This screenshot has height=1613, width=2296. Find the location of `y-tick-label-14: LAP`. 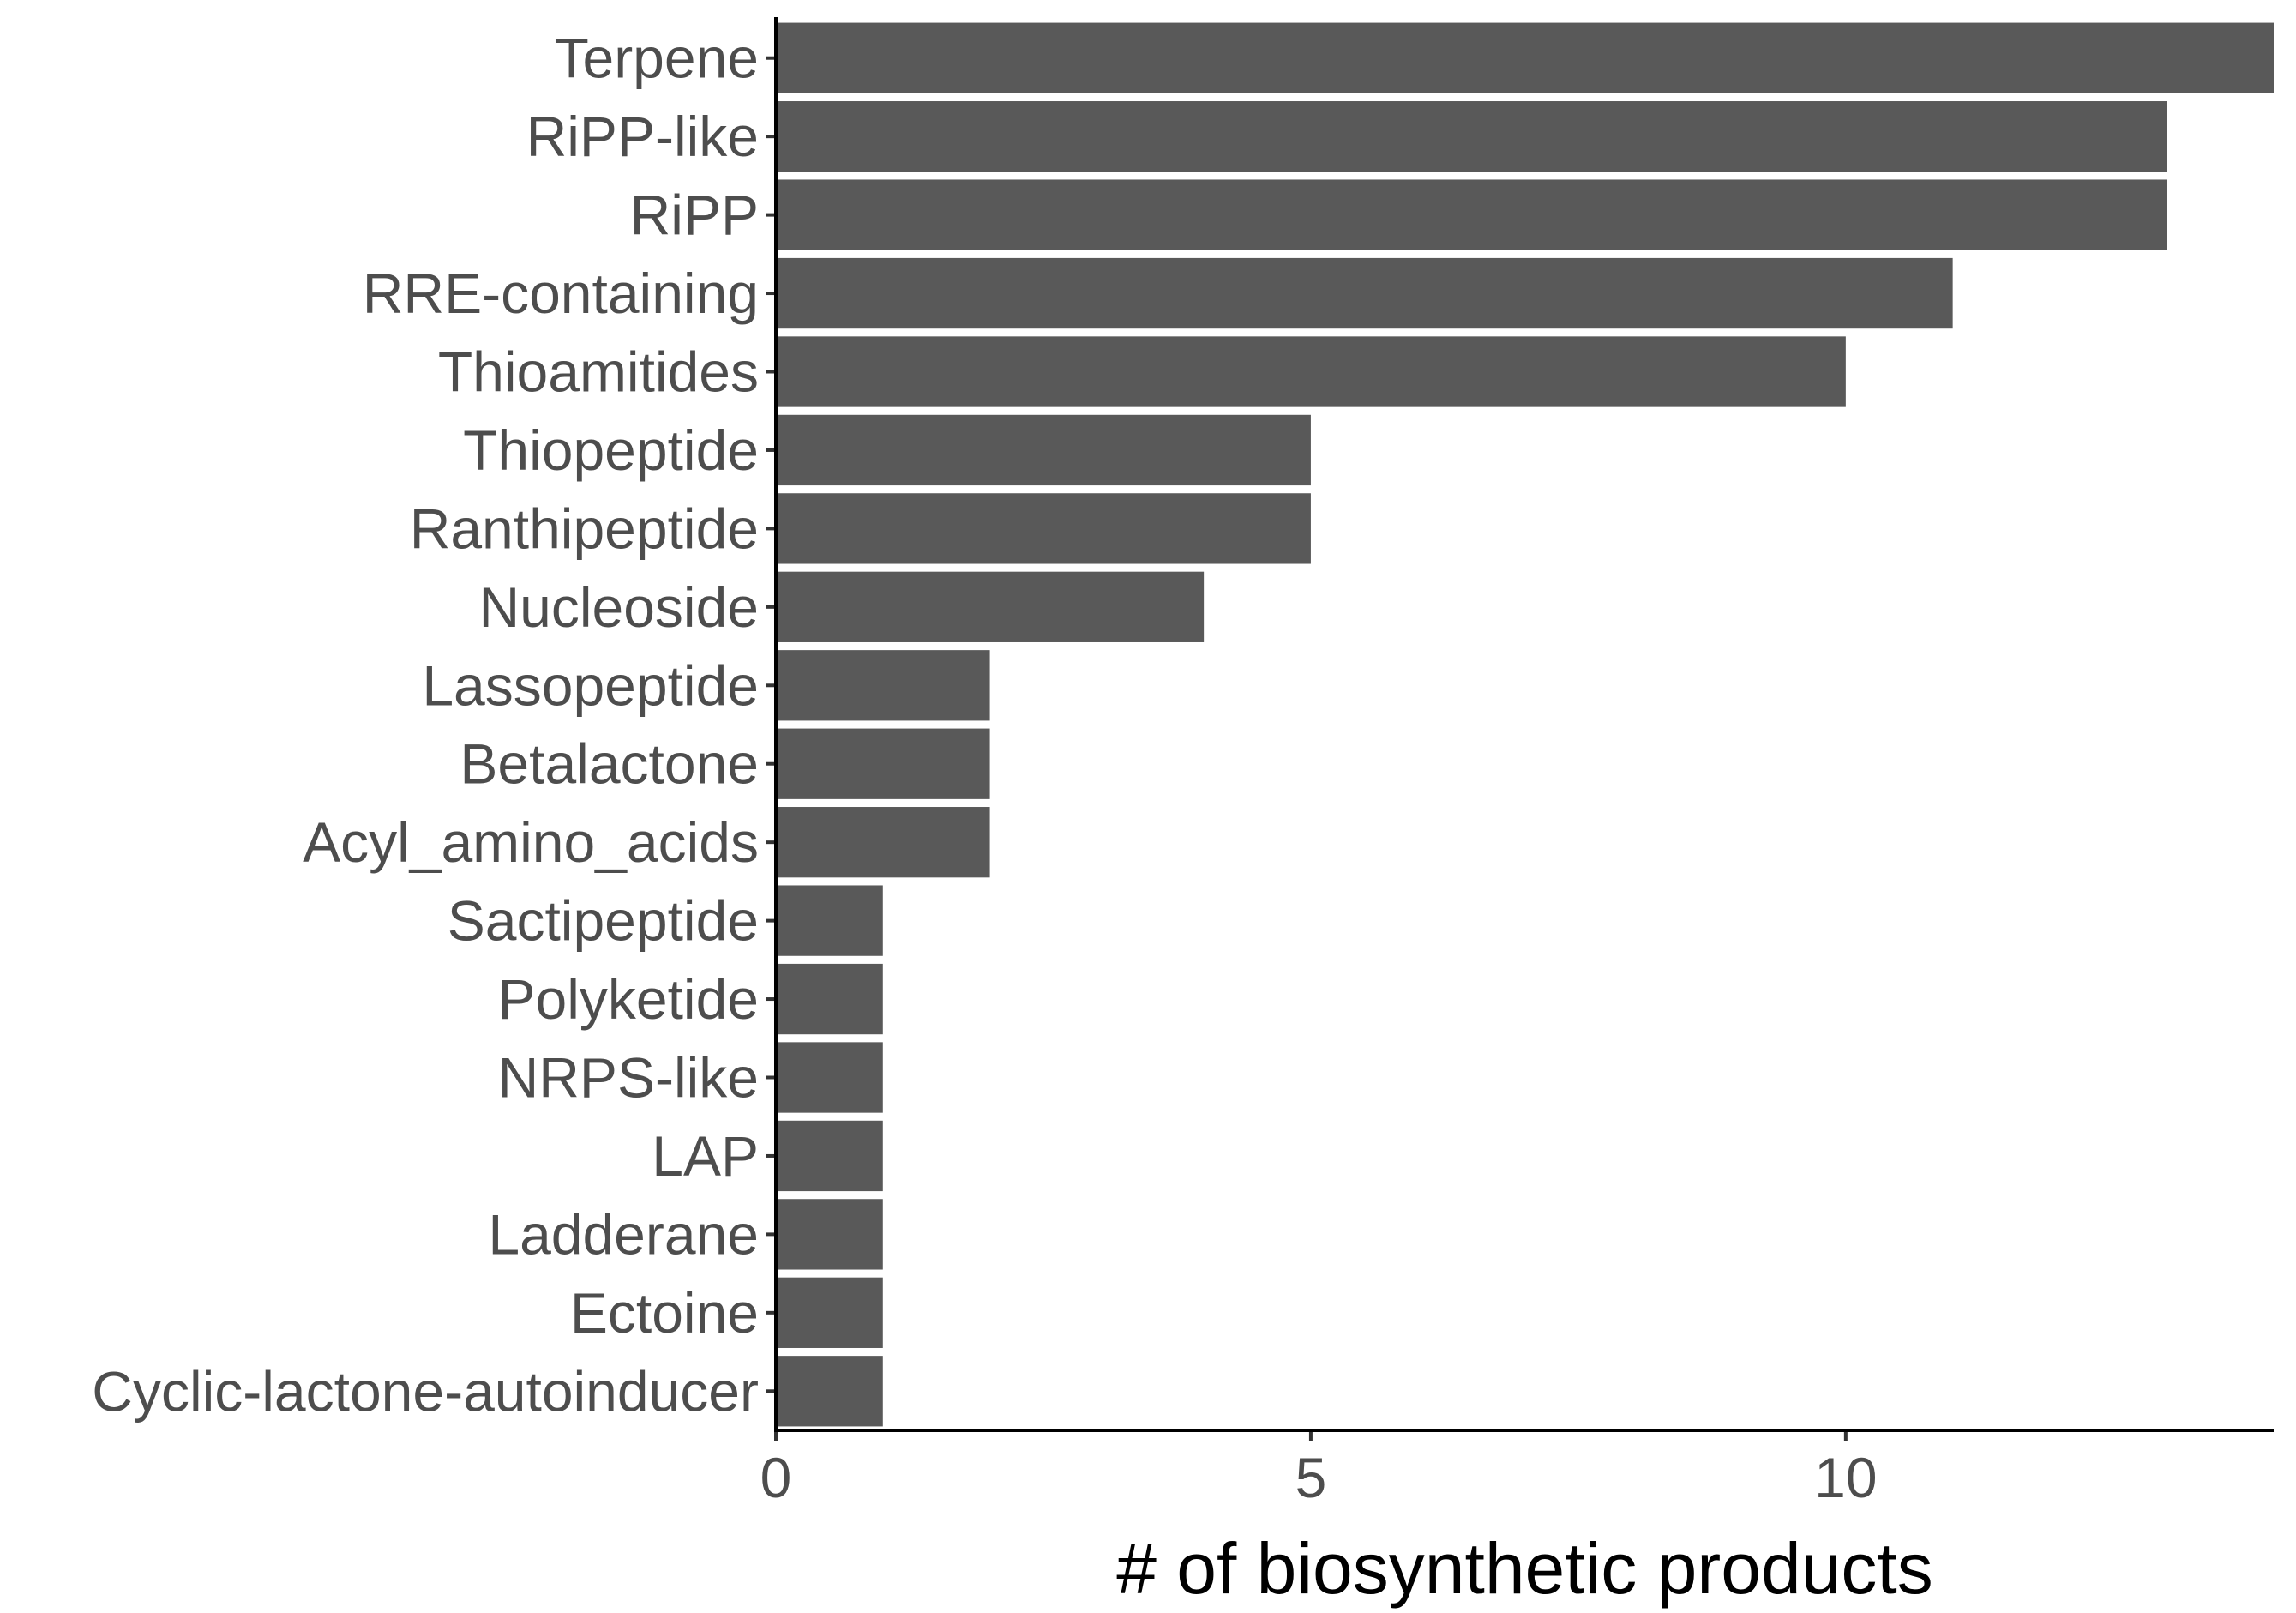

y-tick-label-14: LAP is located at coordinates (705, 1156).